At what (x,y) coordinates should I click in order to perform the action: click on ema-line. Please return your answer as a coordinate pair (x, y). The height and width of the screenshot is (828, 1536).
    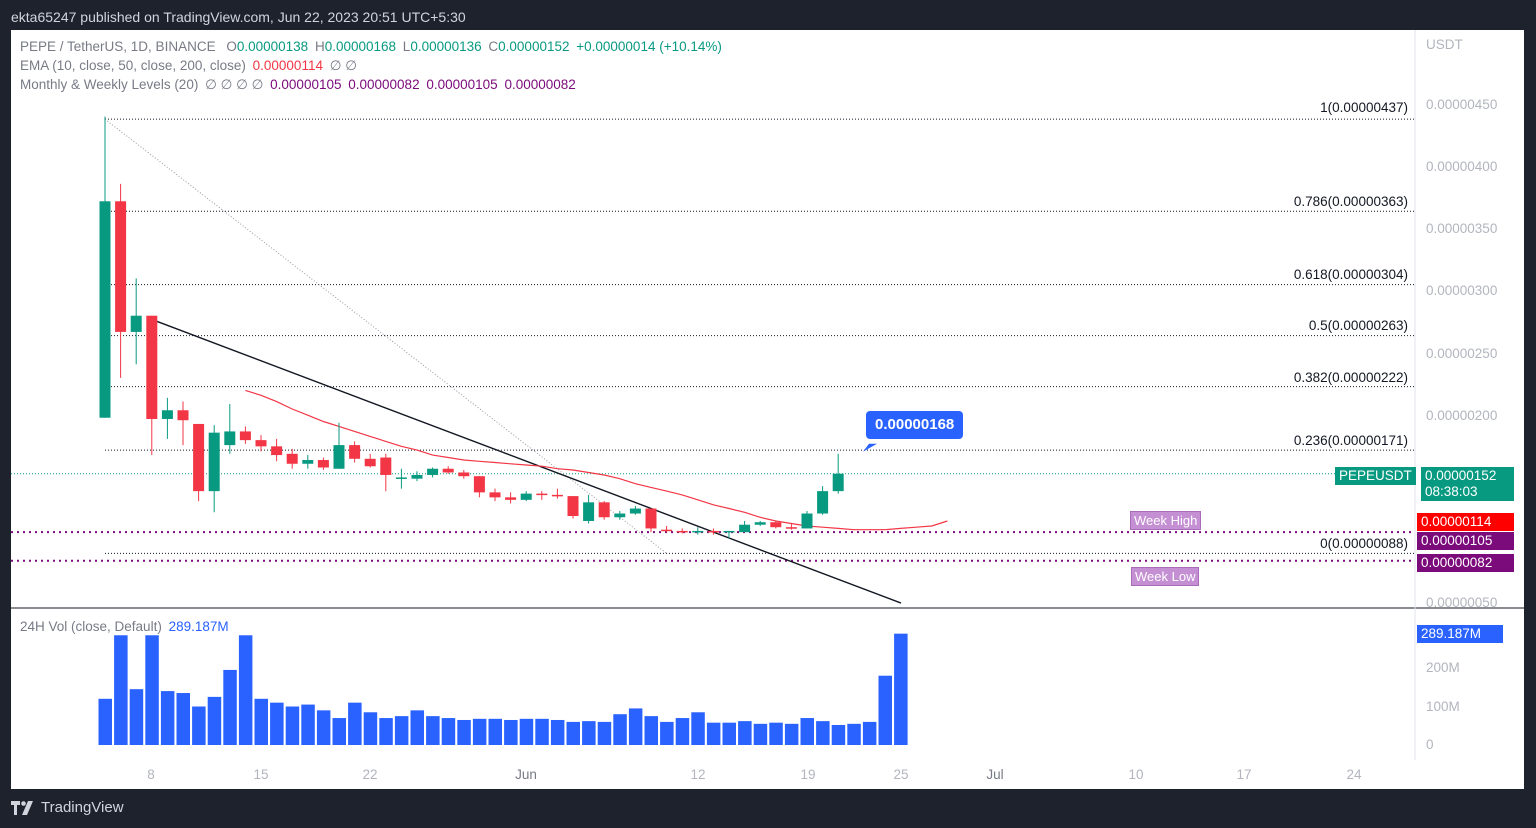
    Looking at the image, I should click on (596, 460).